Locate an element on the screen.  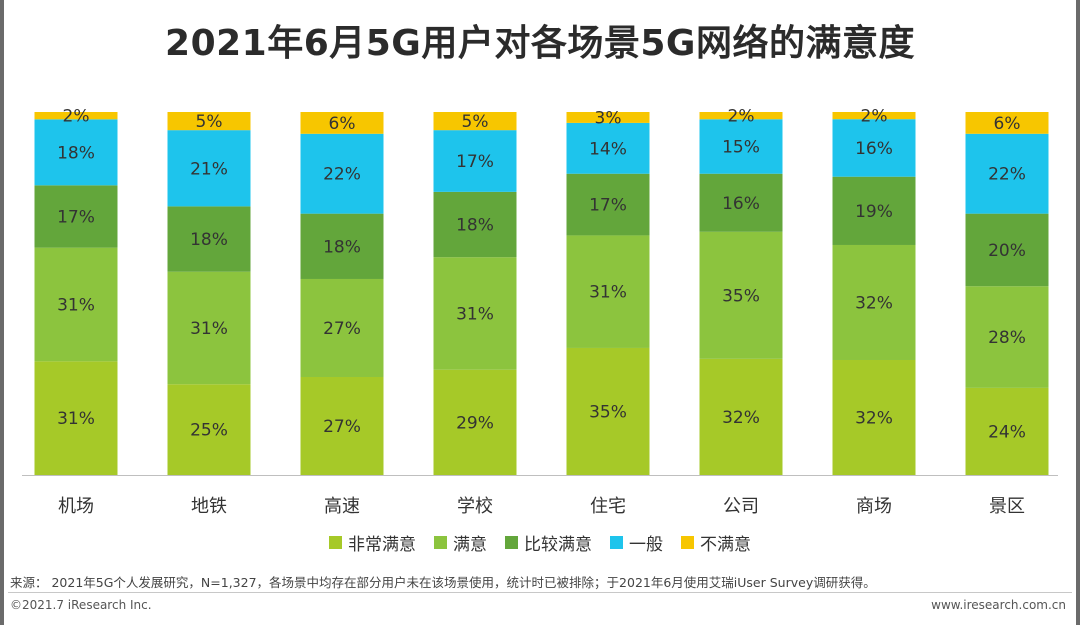
data-label: 27% is located at coordinates (342, 329).